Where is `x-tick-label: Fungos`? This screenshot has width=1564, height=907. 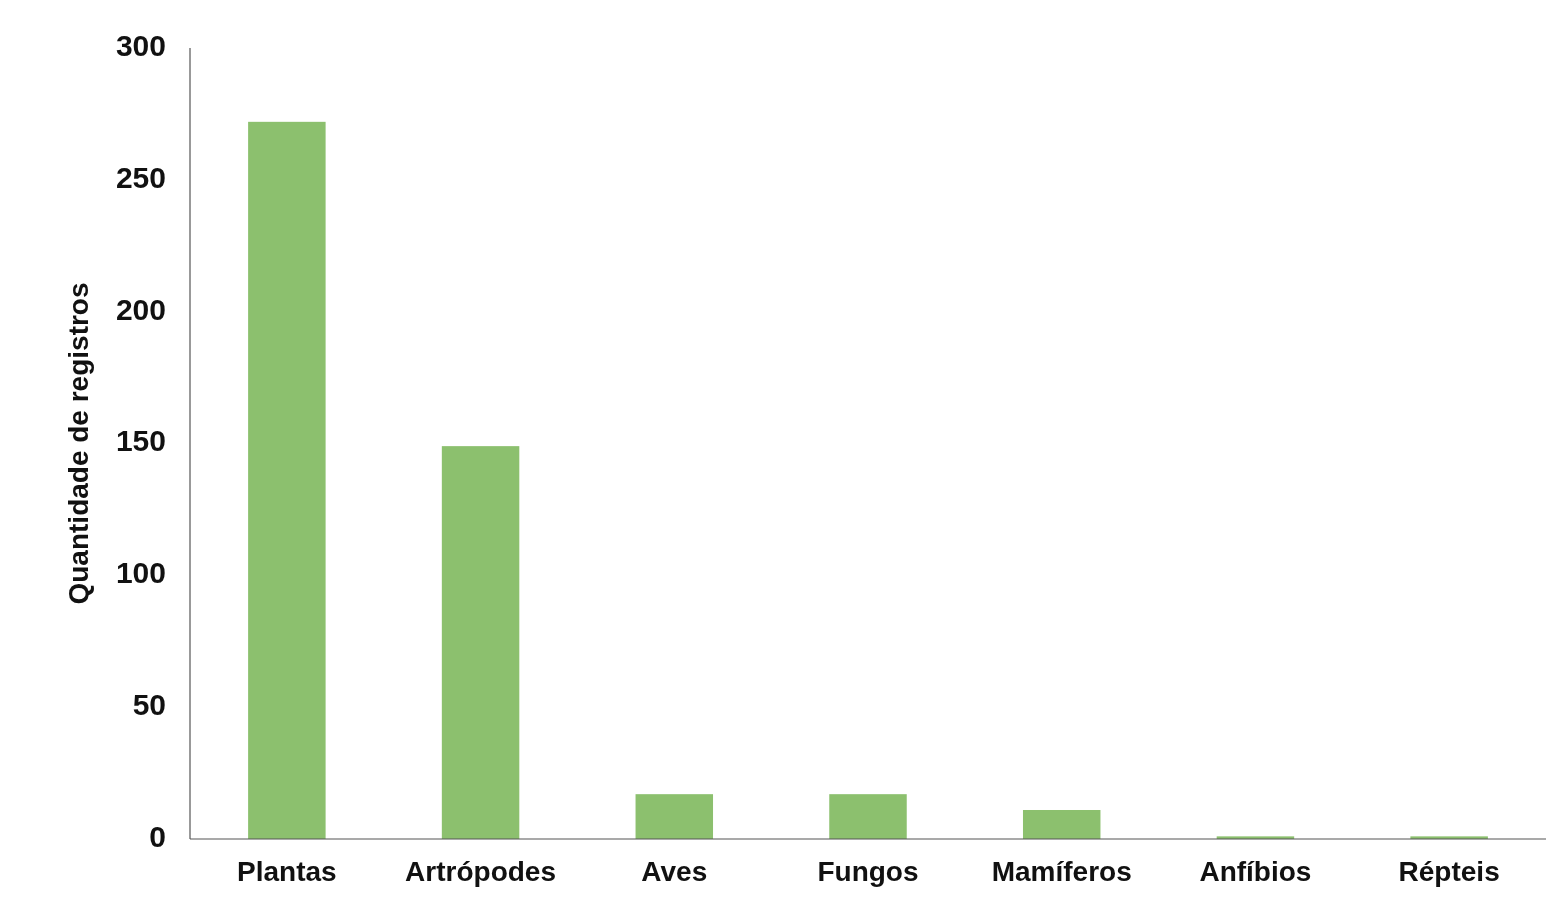 x-tick-label: Fungos is located at coordinates (868, 871).